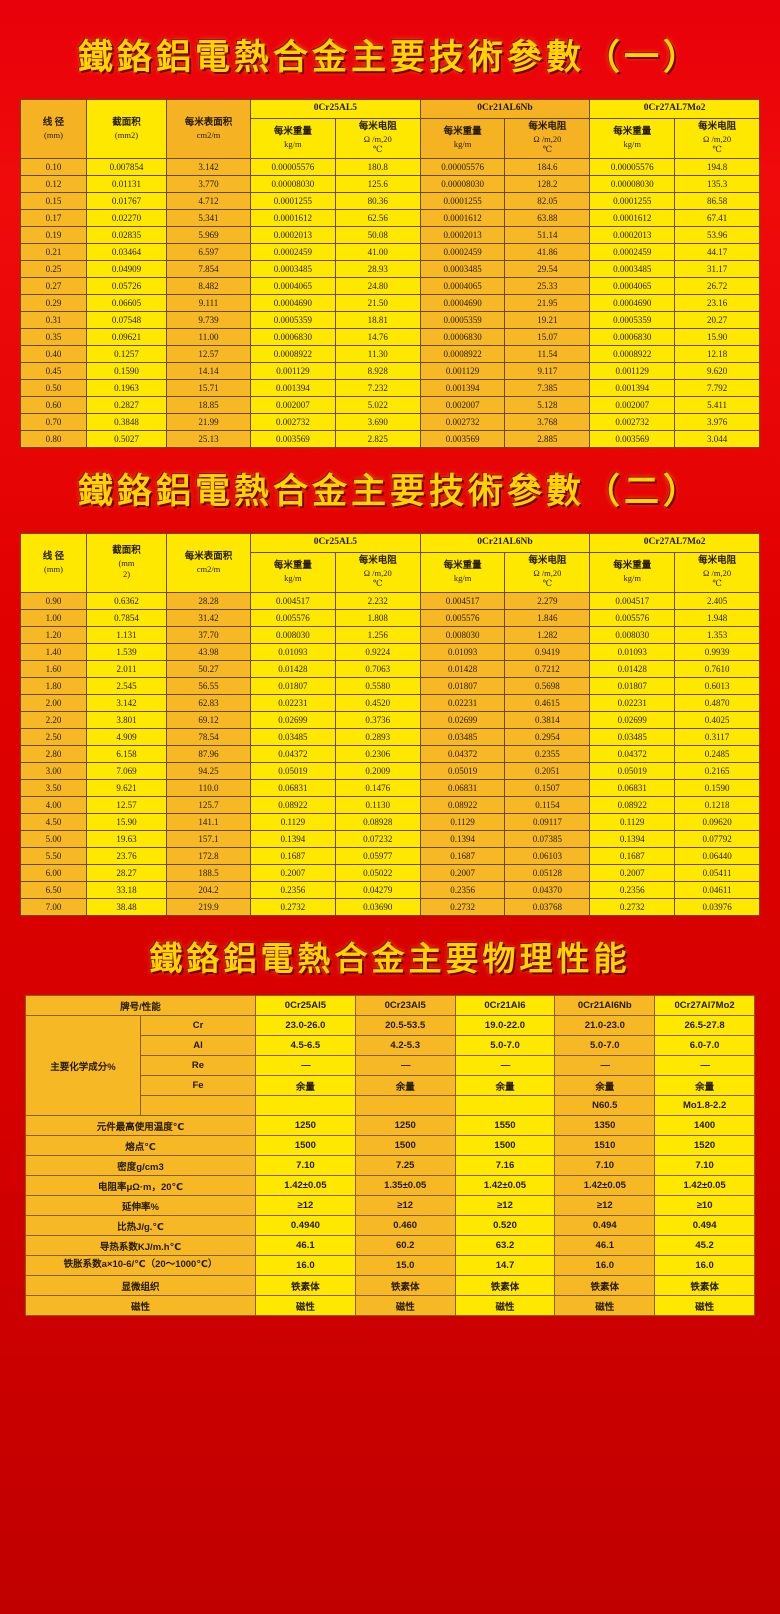 This screenshot has width=780, height=1614. I want to click on table-cell: 9.621, so click(126, 788).